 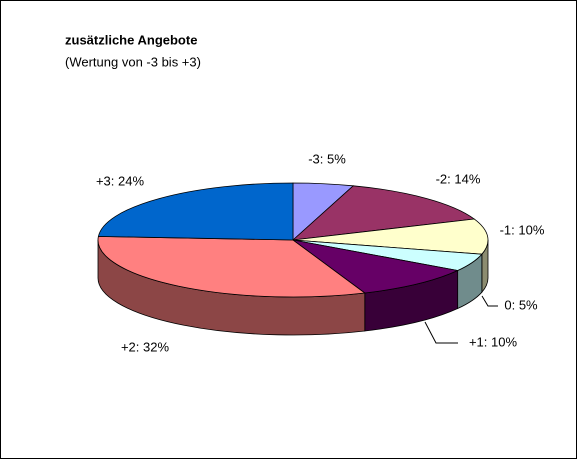 What do you see at coordinates (120, 180) in the screenshot?
I see `data-label: +3: 24%` at bounding box center [120, 180].